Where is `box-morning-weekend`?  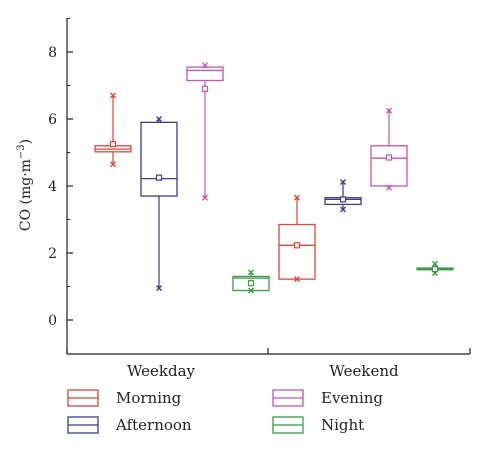 box-morning-weekend is located at coordinates (297, 238).